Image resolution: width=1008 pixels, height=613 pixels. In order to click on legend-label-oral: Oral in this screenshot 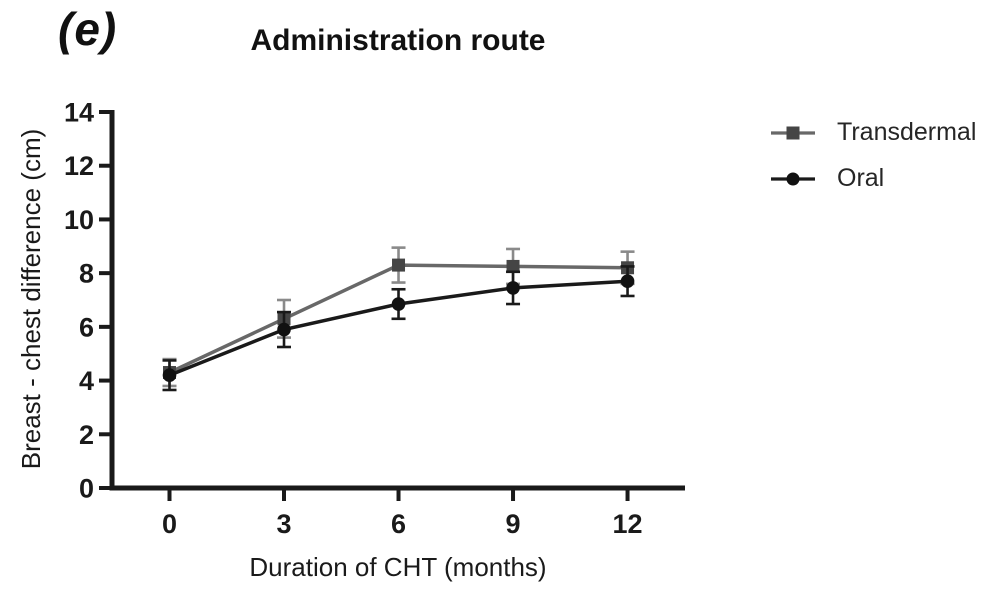, I will do `click(861, 178)`.